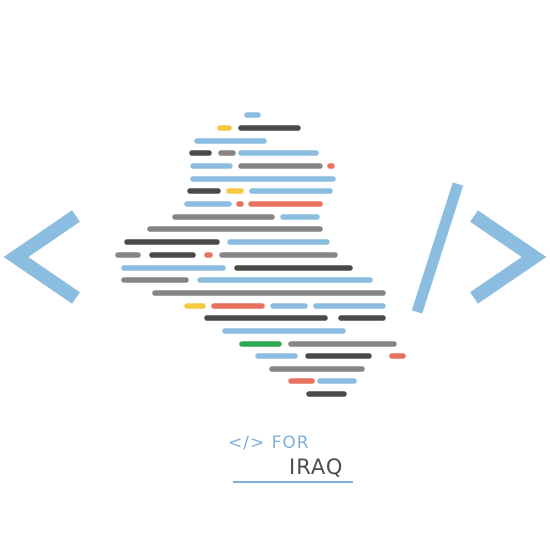 This screenshot has width=550, height=550. What do you see at coordinates (293, 482) in the screenshot?
I see `wordmark-underline` at bounding box center [293, 482].